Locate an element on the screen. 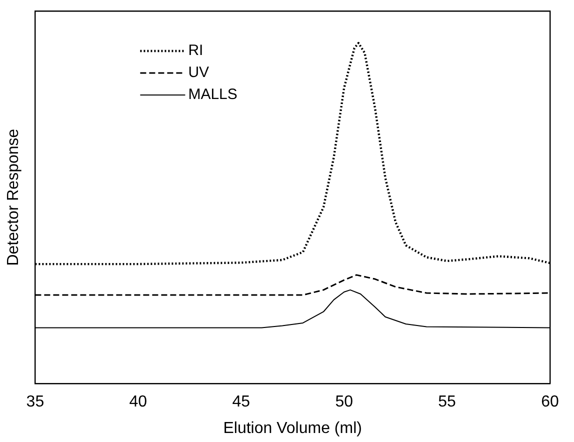 The height and width of the screenshot is (442, 574). y-axis-title: Detector Response is located at coordinates (13, 197).